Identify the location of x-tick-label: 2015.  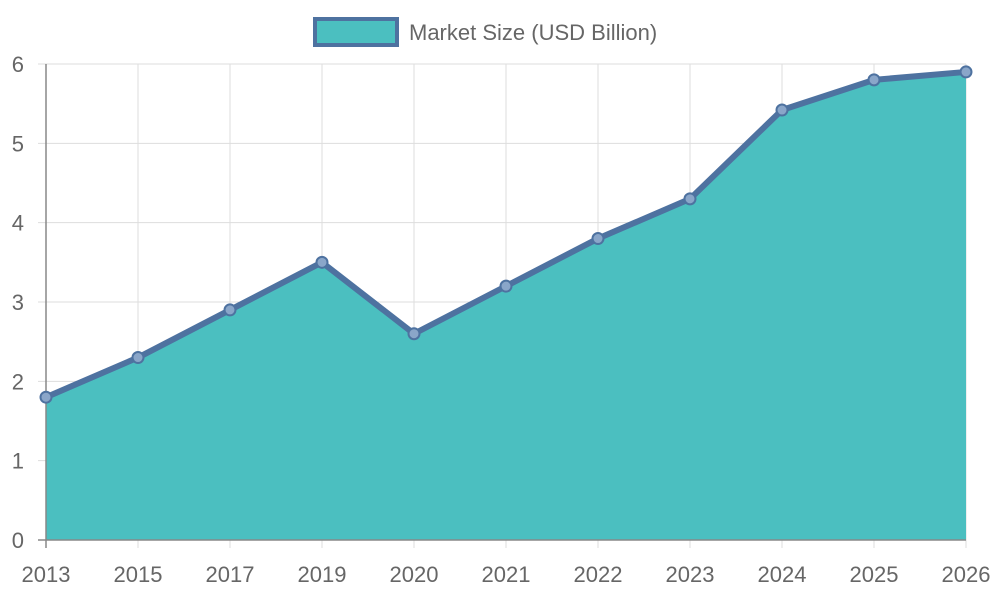
(138, 574).